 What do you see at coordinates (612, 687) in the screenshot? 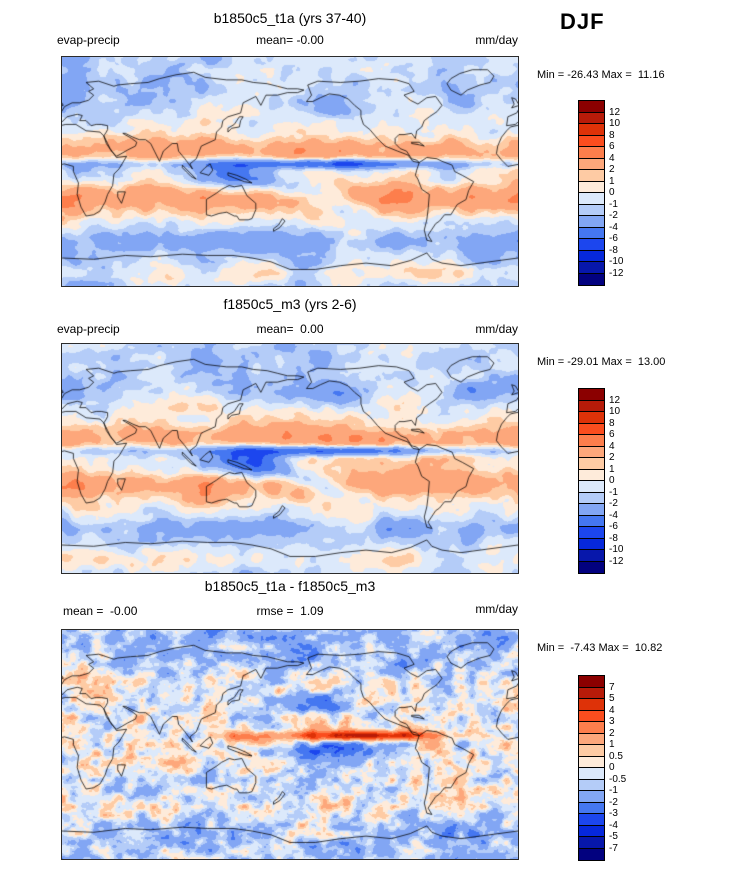
I see `colorbar-tick-label: 7` at bounding box center [612, 687].